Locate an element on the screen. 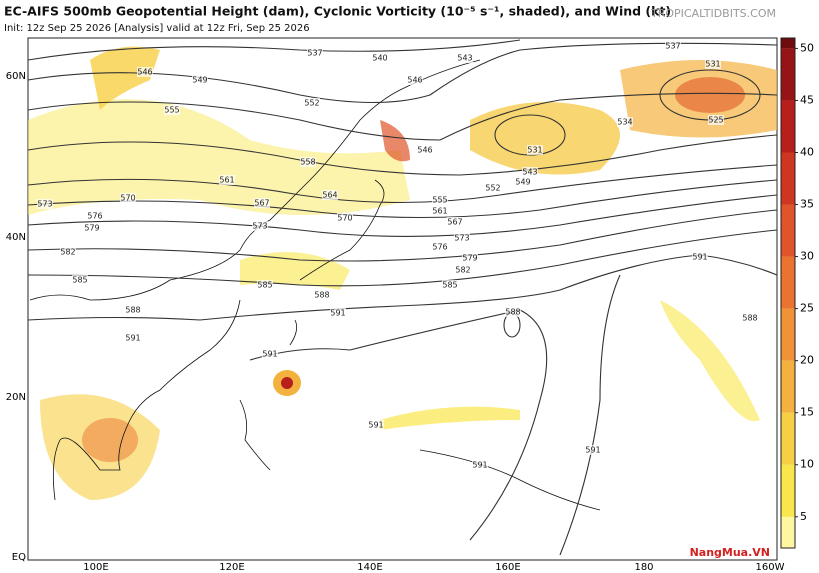 This screenshot has width=819, height=573. lon-label: 160W is located at coordinates (770, 567).